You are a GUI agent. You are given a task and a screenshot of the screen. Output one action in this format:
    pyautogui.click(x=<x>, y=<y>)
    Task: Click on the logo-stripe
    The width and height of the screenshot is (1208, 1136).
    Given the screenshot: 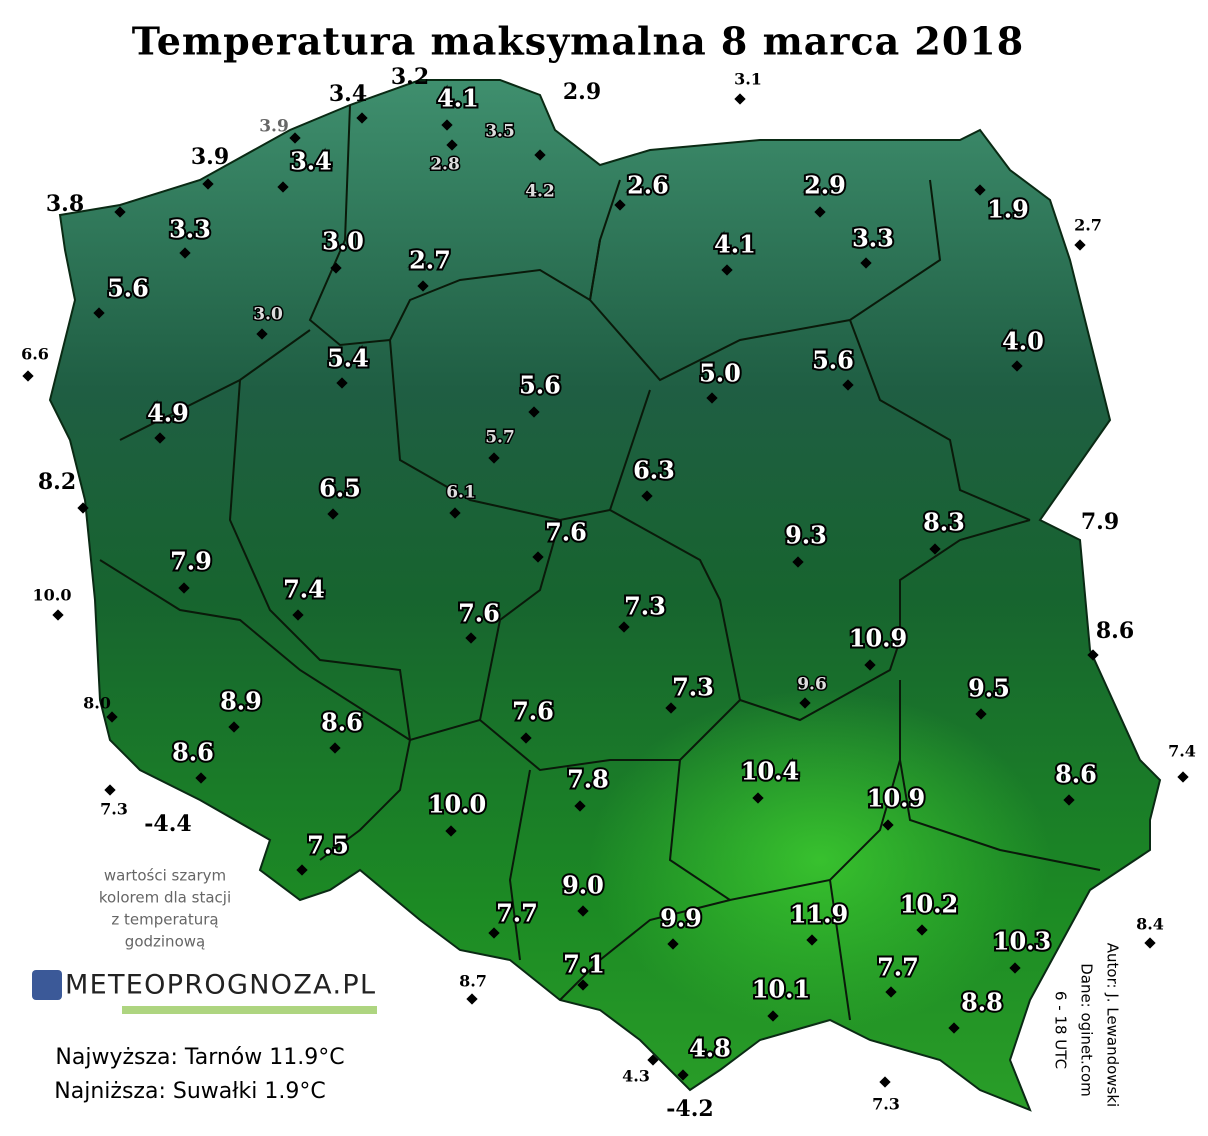 What is the action you would take?
    pyautogui.click(x=249, y=1010)
    